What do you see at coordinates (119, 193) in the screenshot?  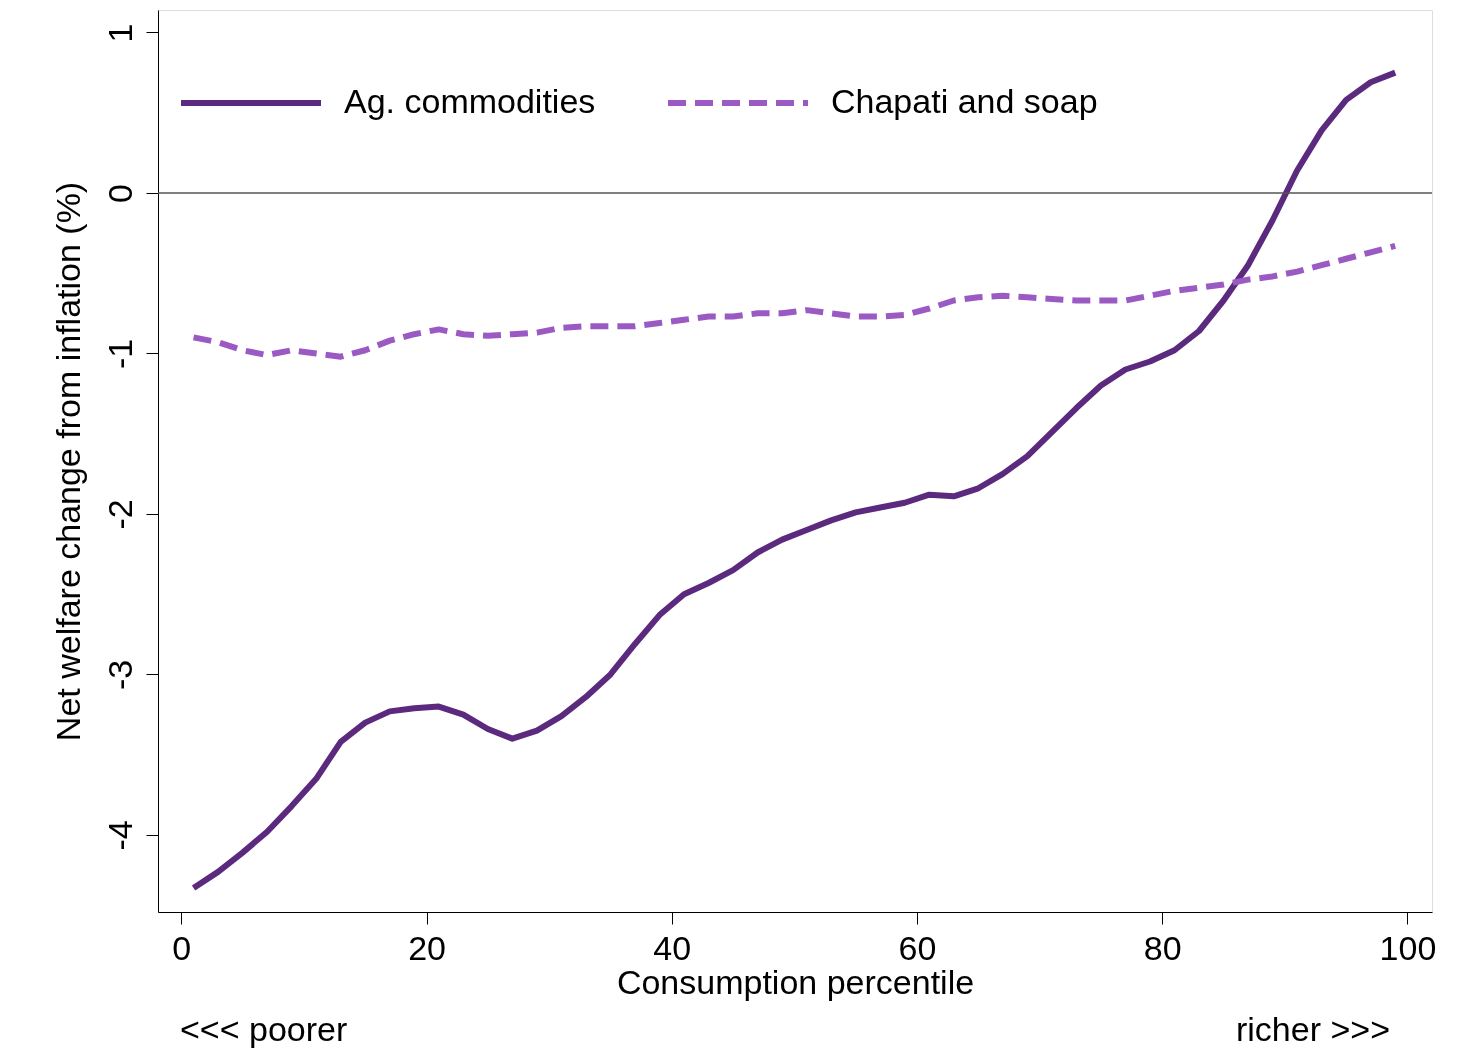 I see `y-tick-label: 0` at bounding box center [119, 193].